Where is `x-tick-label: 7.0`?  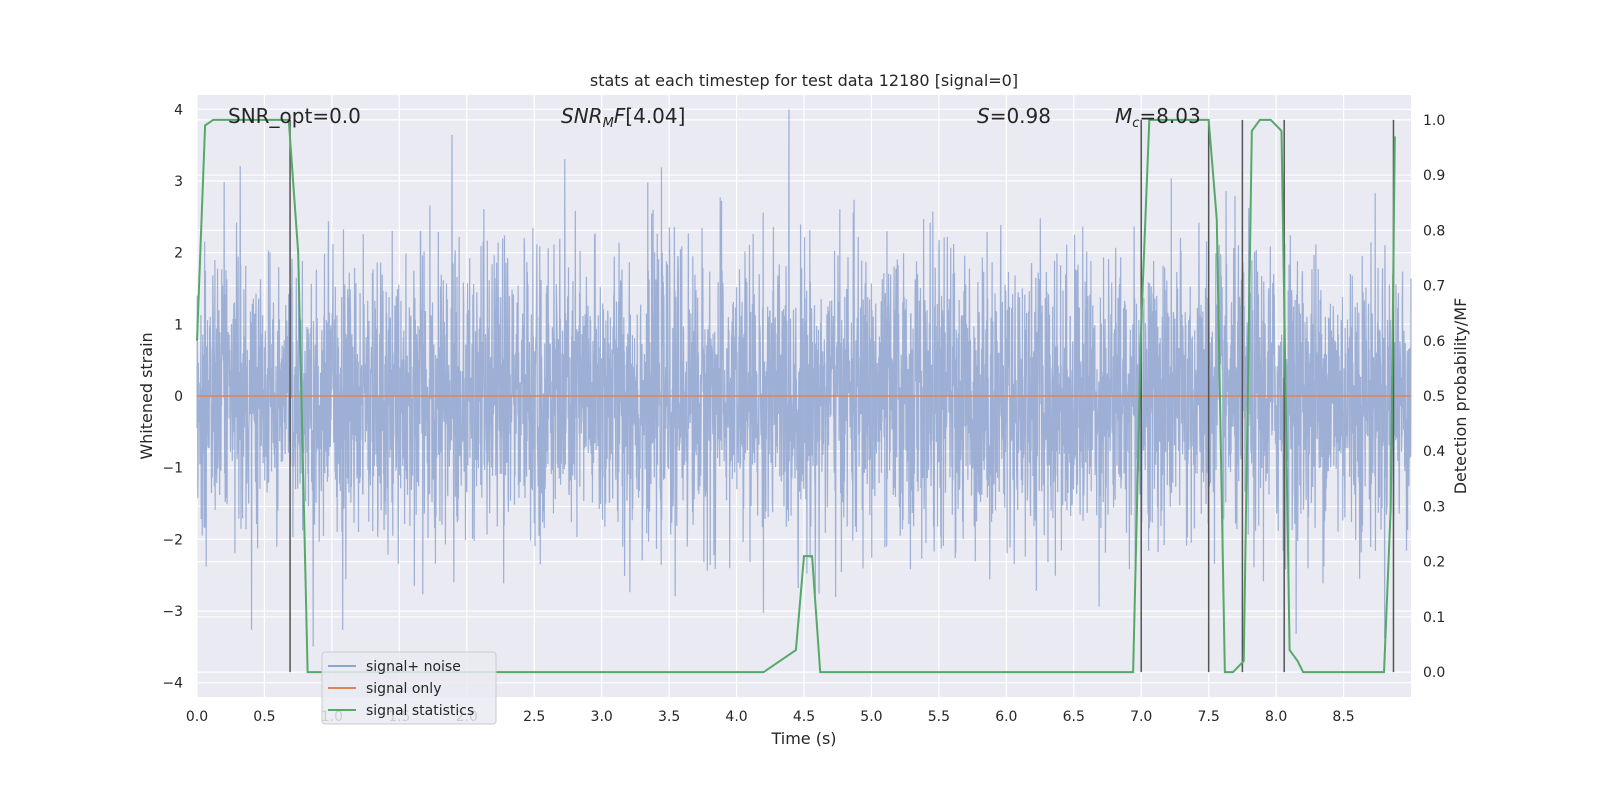 x-tick-label: 7.0 is located at coordinates (1141, 717).